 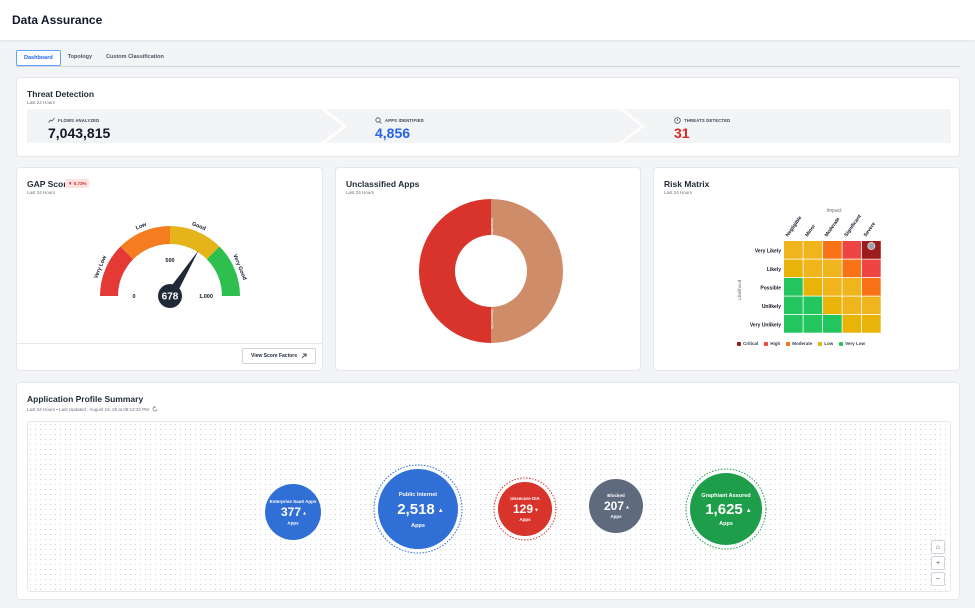 I want to click on matrix-cell-r4-c2, so click(x=832, y=324).